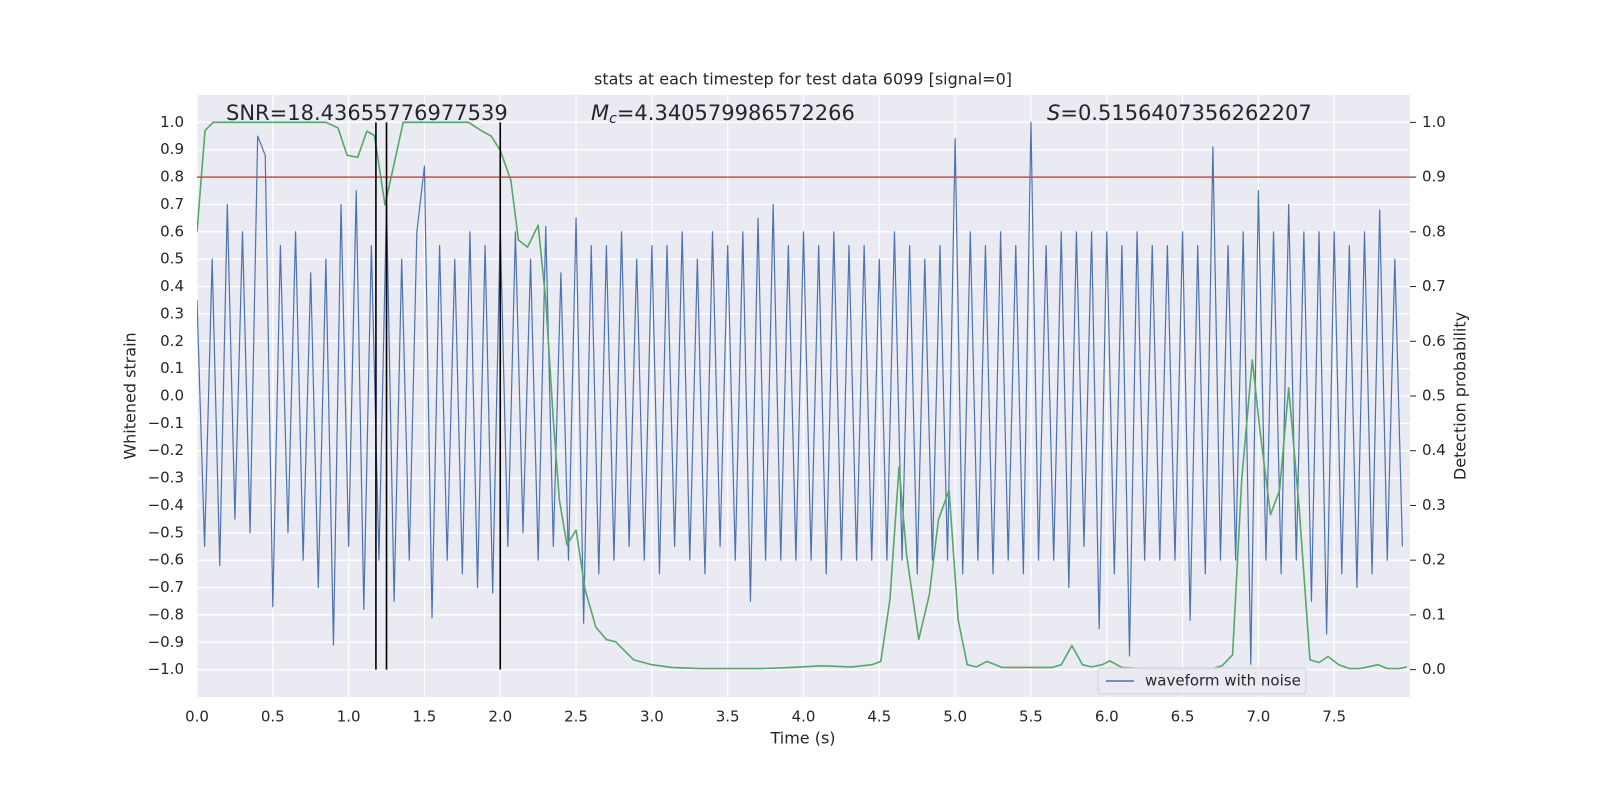 This screenshot has width=1600, height=800. Describe the element at coordinates (172, 368) in the screenshot. I see `y-tick-label: 0.1` at that location.